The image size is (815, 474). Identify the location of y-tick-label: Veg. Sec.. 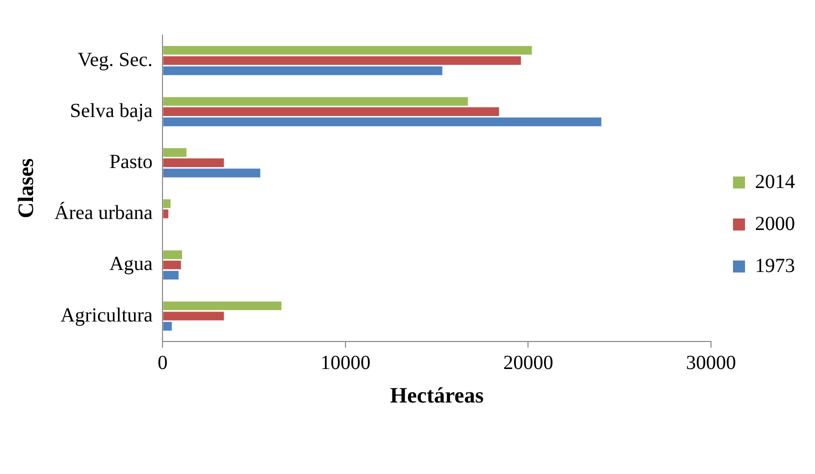
(115, 59).